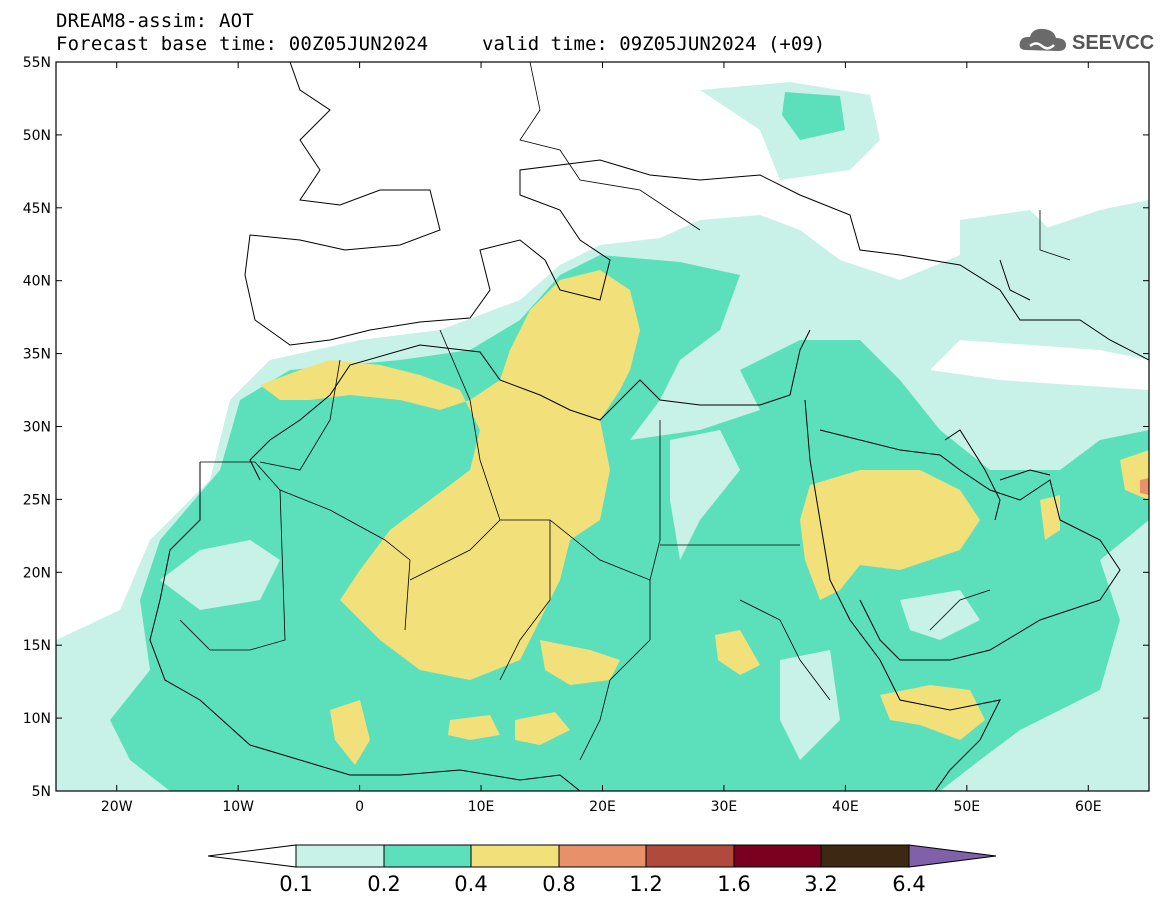 The image size is (1165, 905). Describe the element at coordinates (37, 719) in the screenshot. I see `latitude-label: 10N` at that location.